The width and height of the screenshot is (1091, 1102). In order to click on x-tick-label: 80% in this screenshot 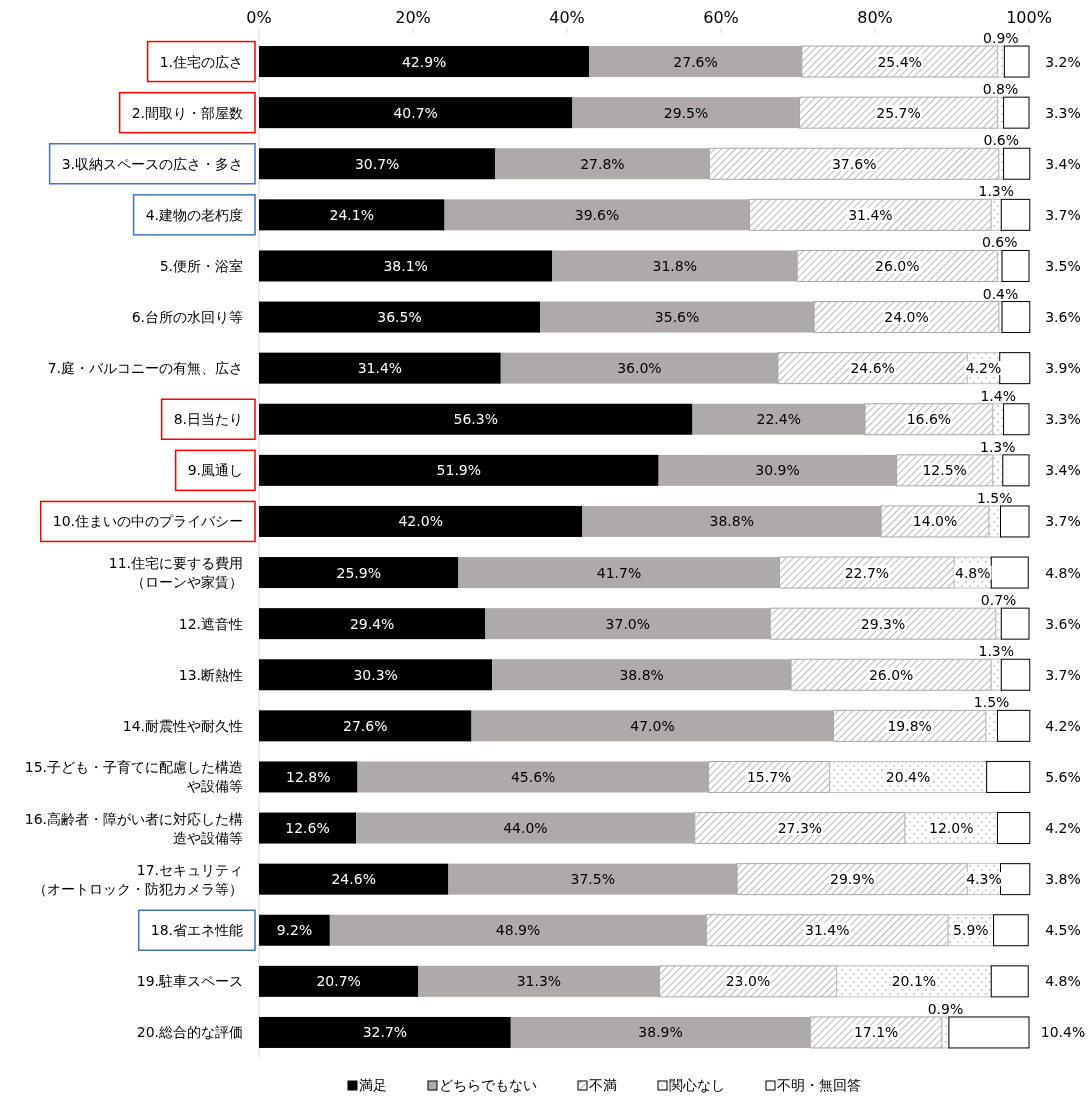, I will do `click(875, 17)`.